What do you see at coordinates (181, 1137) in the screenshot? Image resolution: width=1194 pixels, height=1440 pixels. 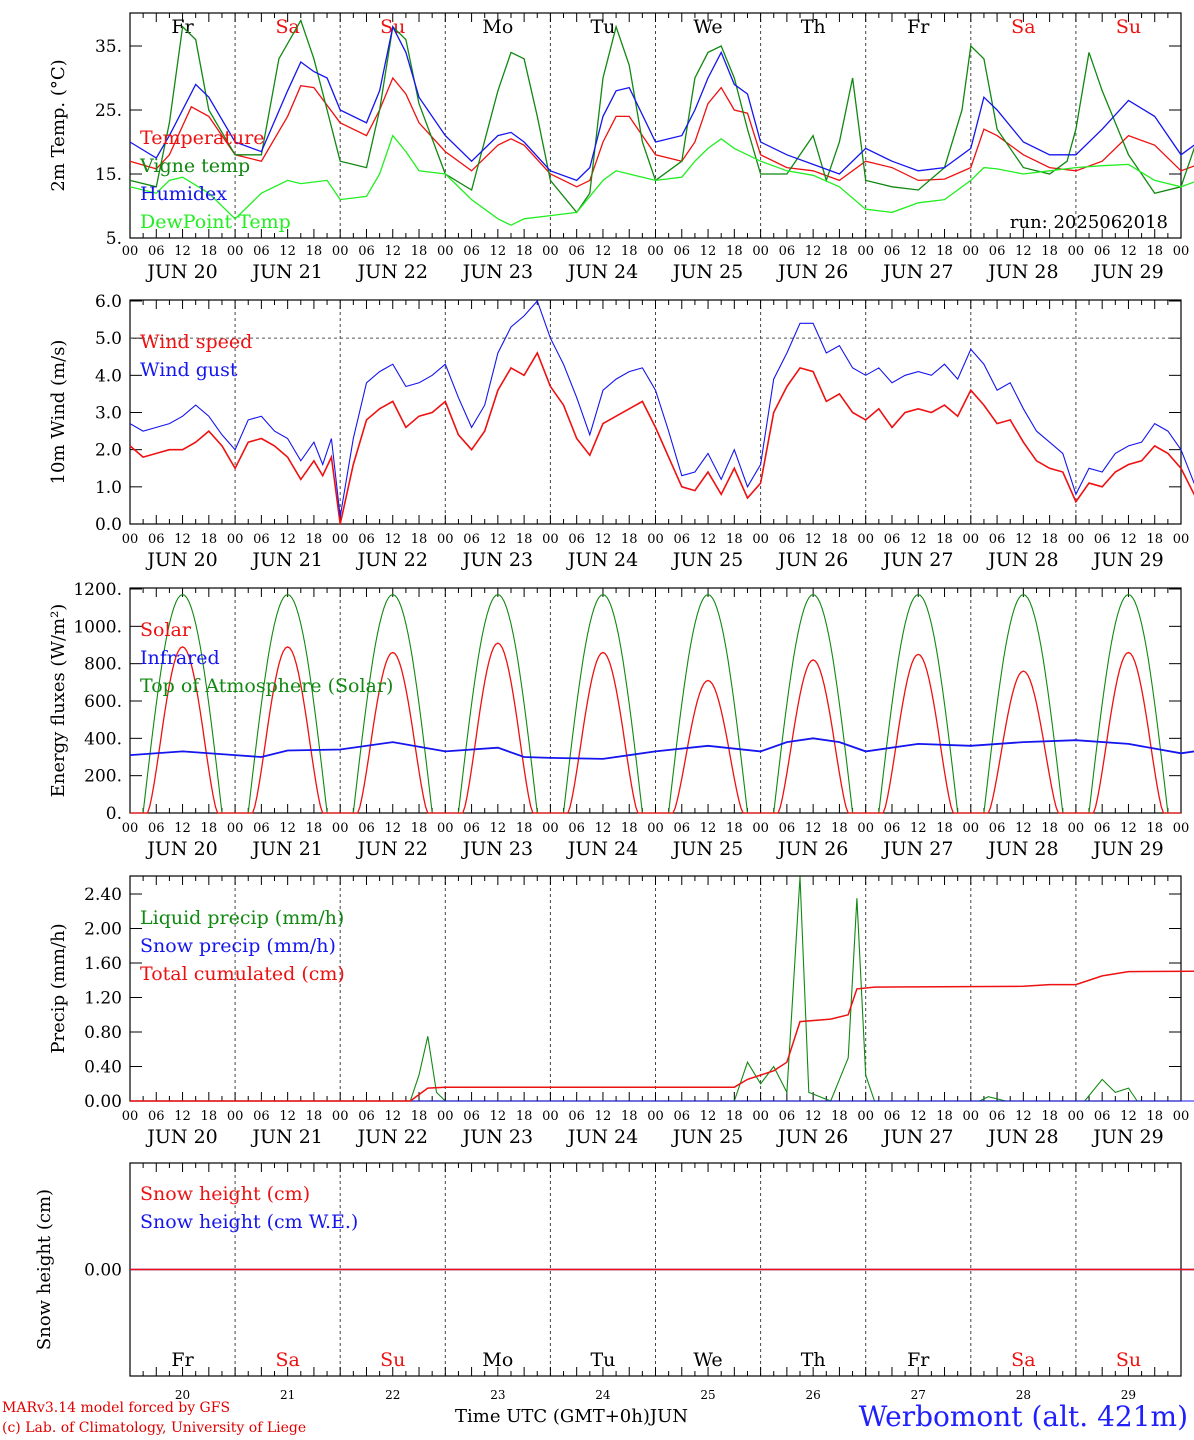 I see `date-label: JUN 20` at bounding box center [181, 1137].